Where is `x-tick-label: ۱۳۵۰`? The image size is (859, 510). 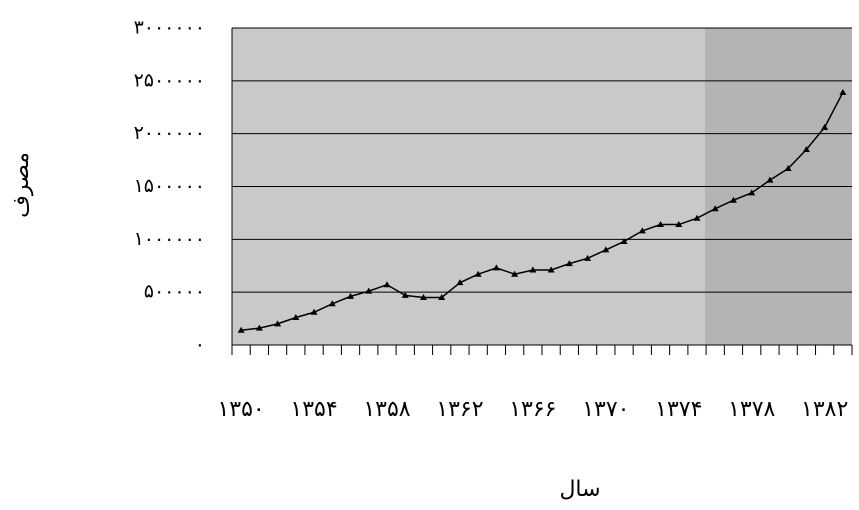
x-tick-label: ۱۳۵۰ is located at coordinates (240, 409).